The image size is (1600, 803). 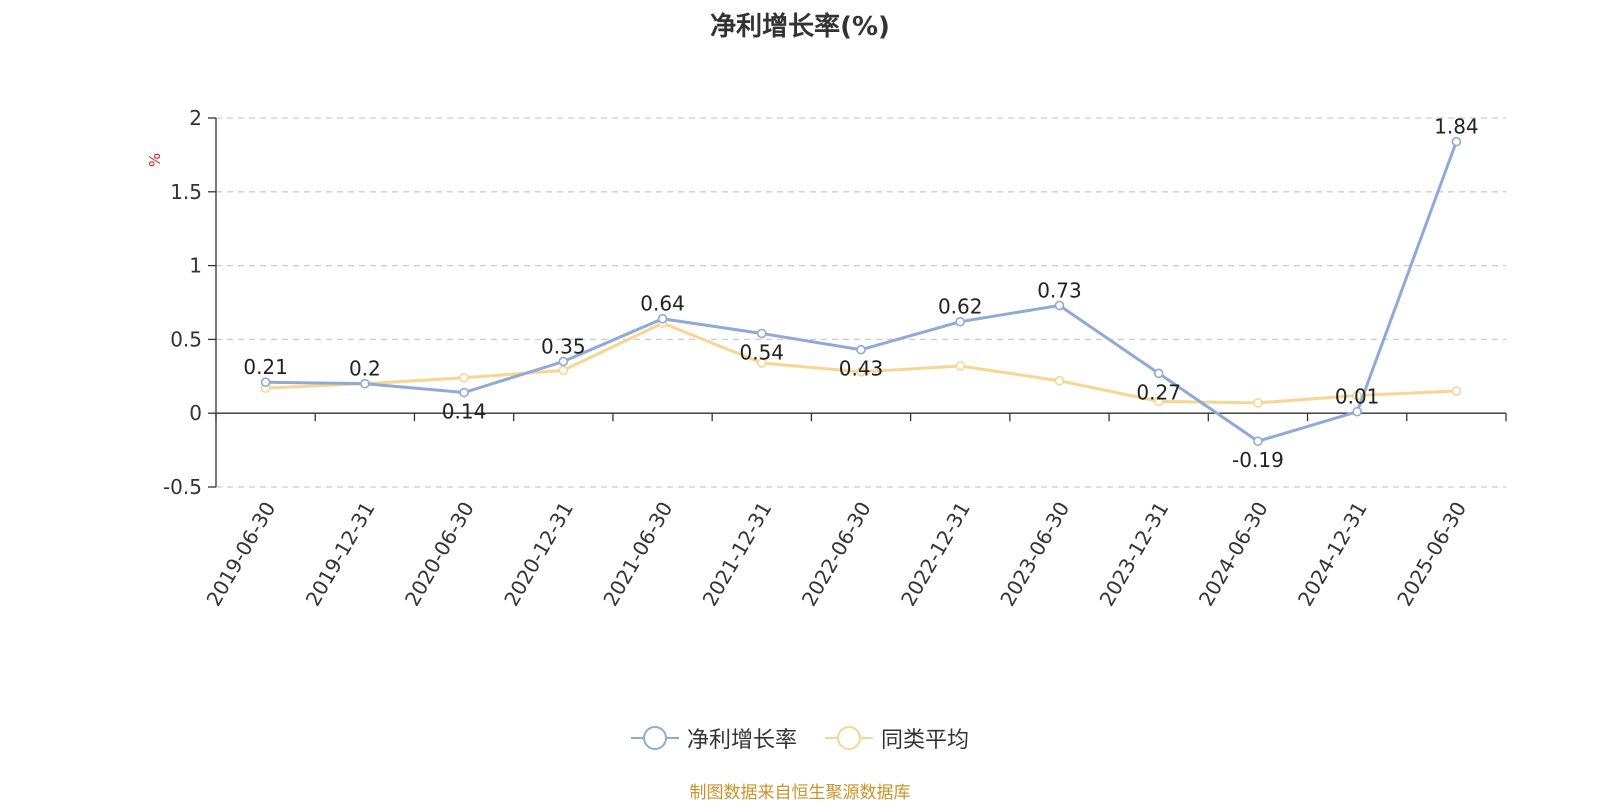 What do you see at coordinates (654, 738) in the screenshot?
I see `legend-swatch-net-profit-icon` at bounding box center [654, 738].